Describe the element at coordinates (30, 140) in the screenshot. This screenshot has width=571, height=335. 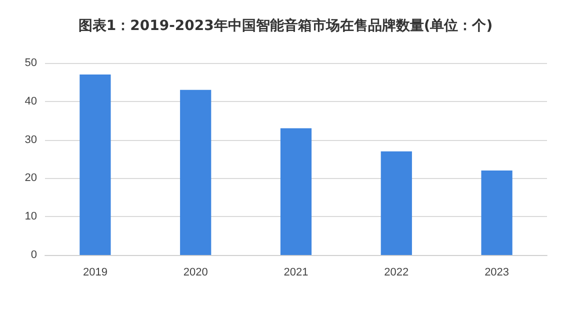
I see `y-tick-label: 30` at that location.